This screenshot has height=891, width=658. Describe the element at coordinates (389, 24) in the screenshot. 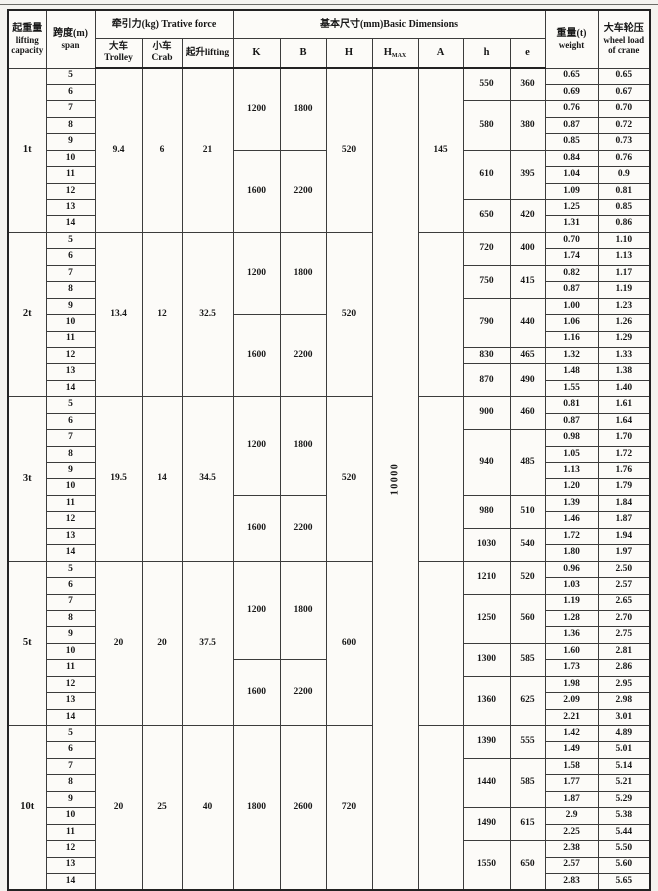

I see `header-dimensions-group: 基本尺寸(mm)Basic Dimensions` at that location.